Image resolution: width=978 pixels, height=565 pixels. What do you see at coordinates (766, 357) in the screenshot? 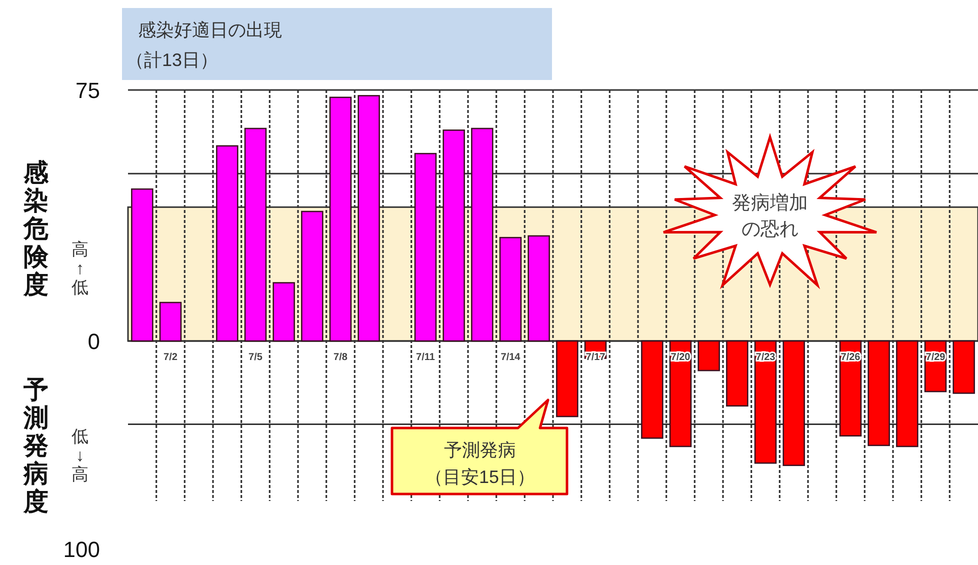
I see `x-tick-label: 7/23` at bounding box center [766, 357].